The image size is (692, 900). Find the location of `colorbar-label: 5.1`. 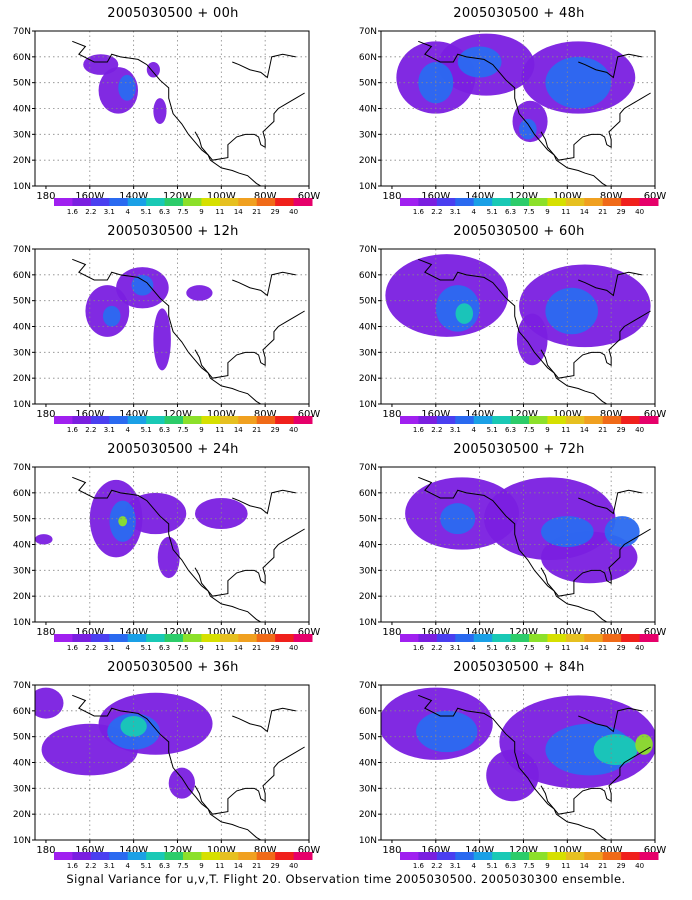

colorbar-label: 5.1 is located at coordinates (146, 430).